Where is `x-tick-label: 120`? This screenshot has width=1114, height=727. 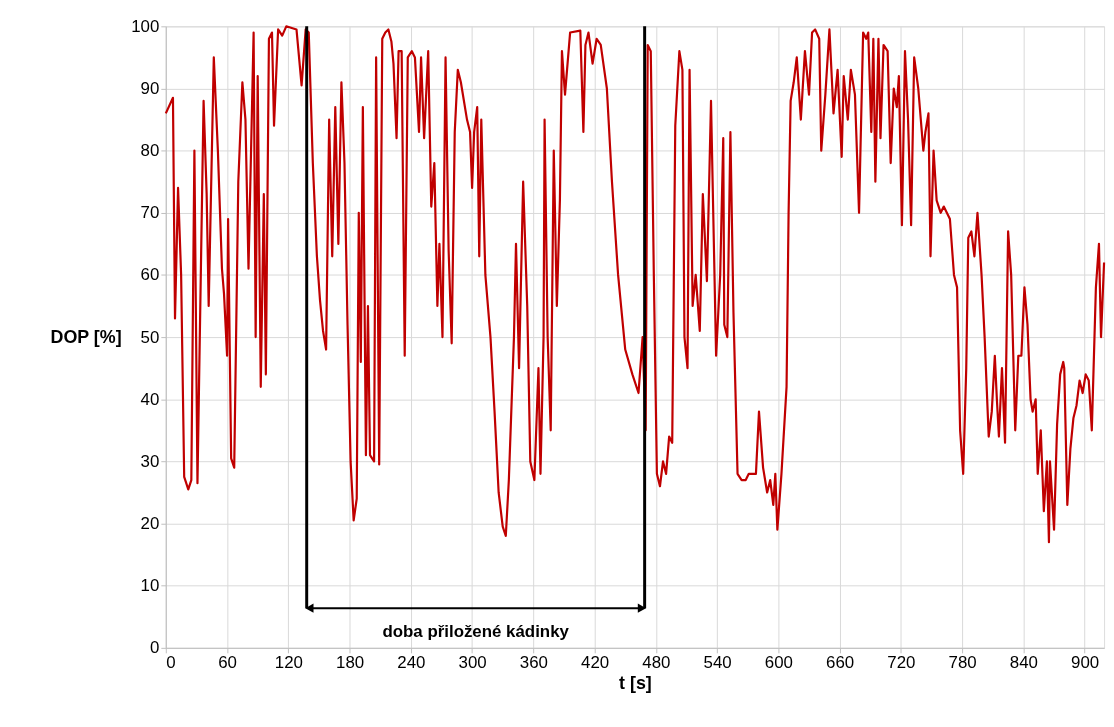 x-tick-label: 120 is located at coordinates (288, 663).